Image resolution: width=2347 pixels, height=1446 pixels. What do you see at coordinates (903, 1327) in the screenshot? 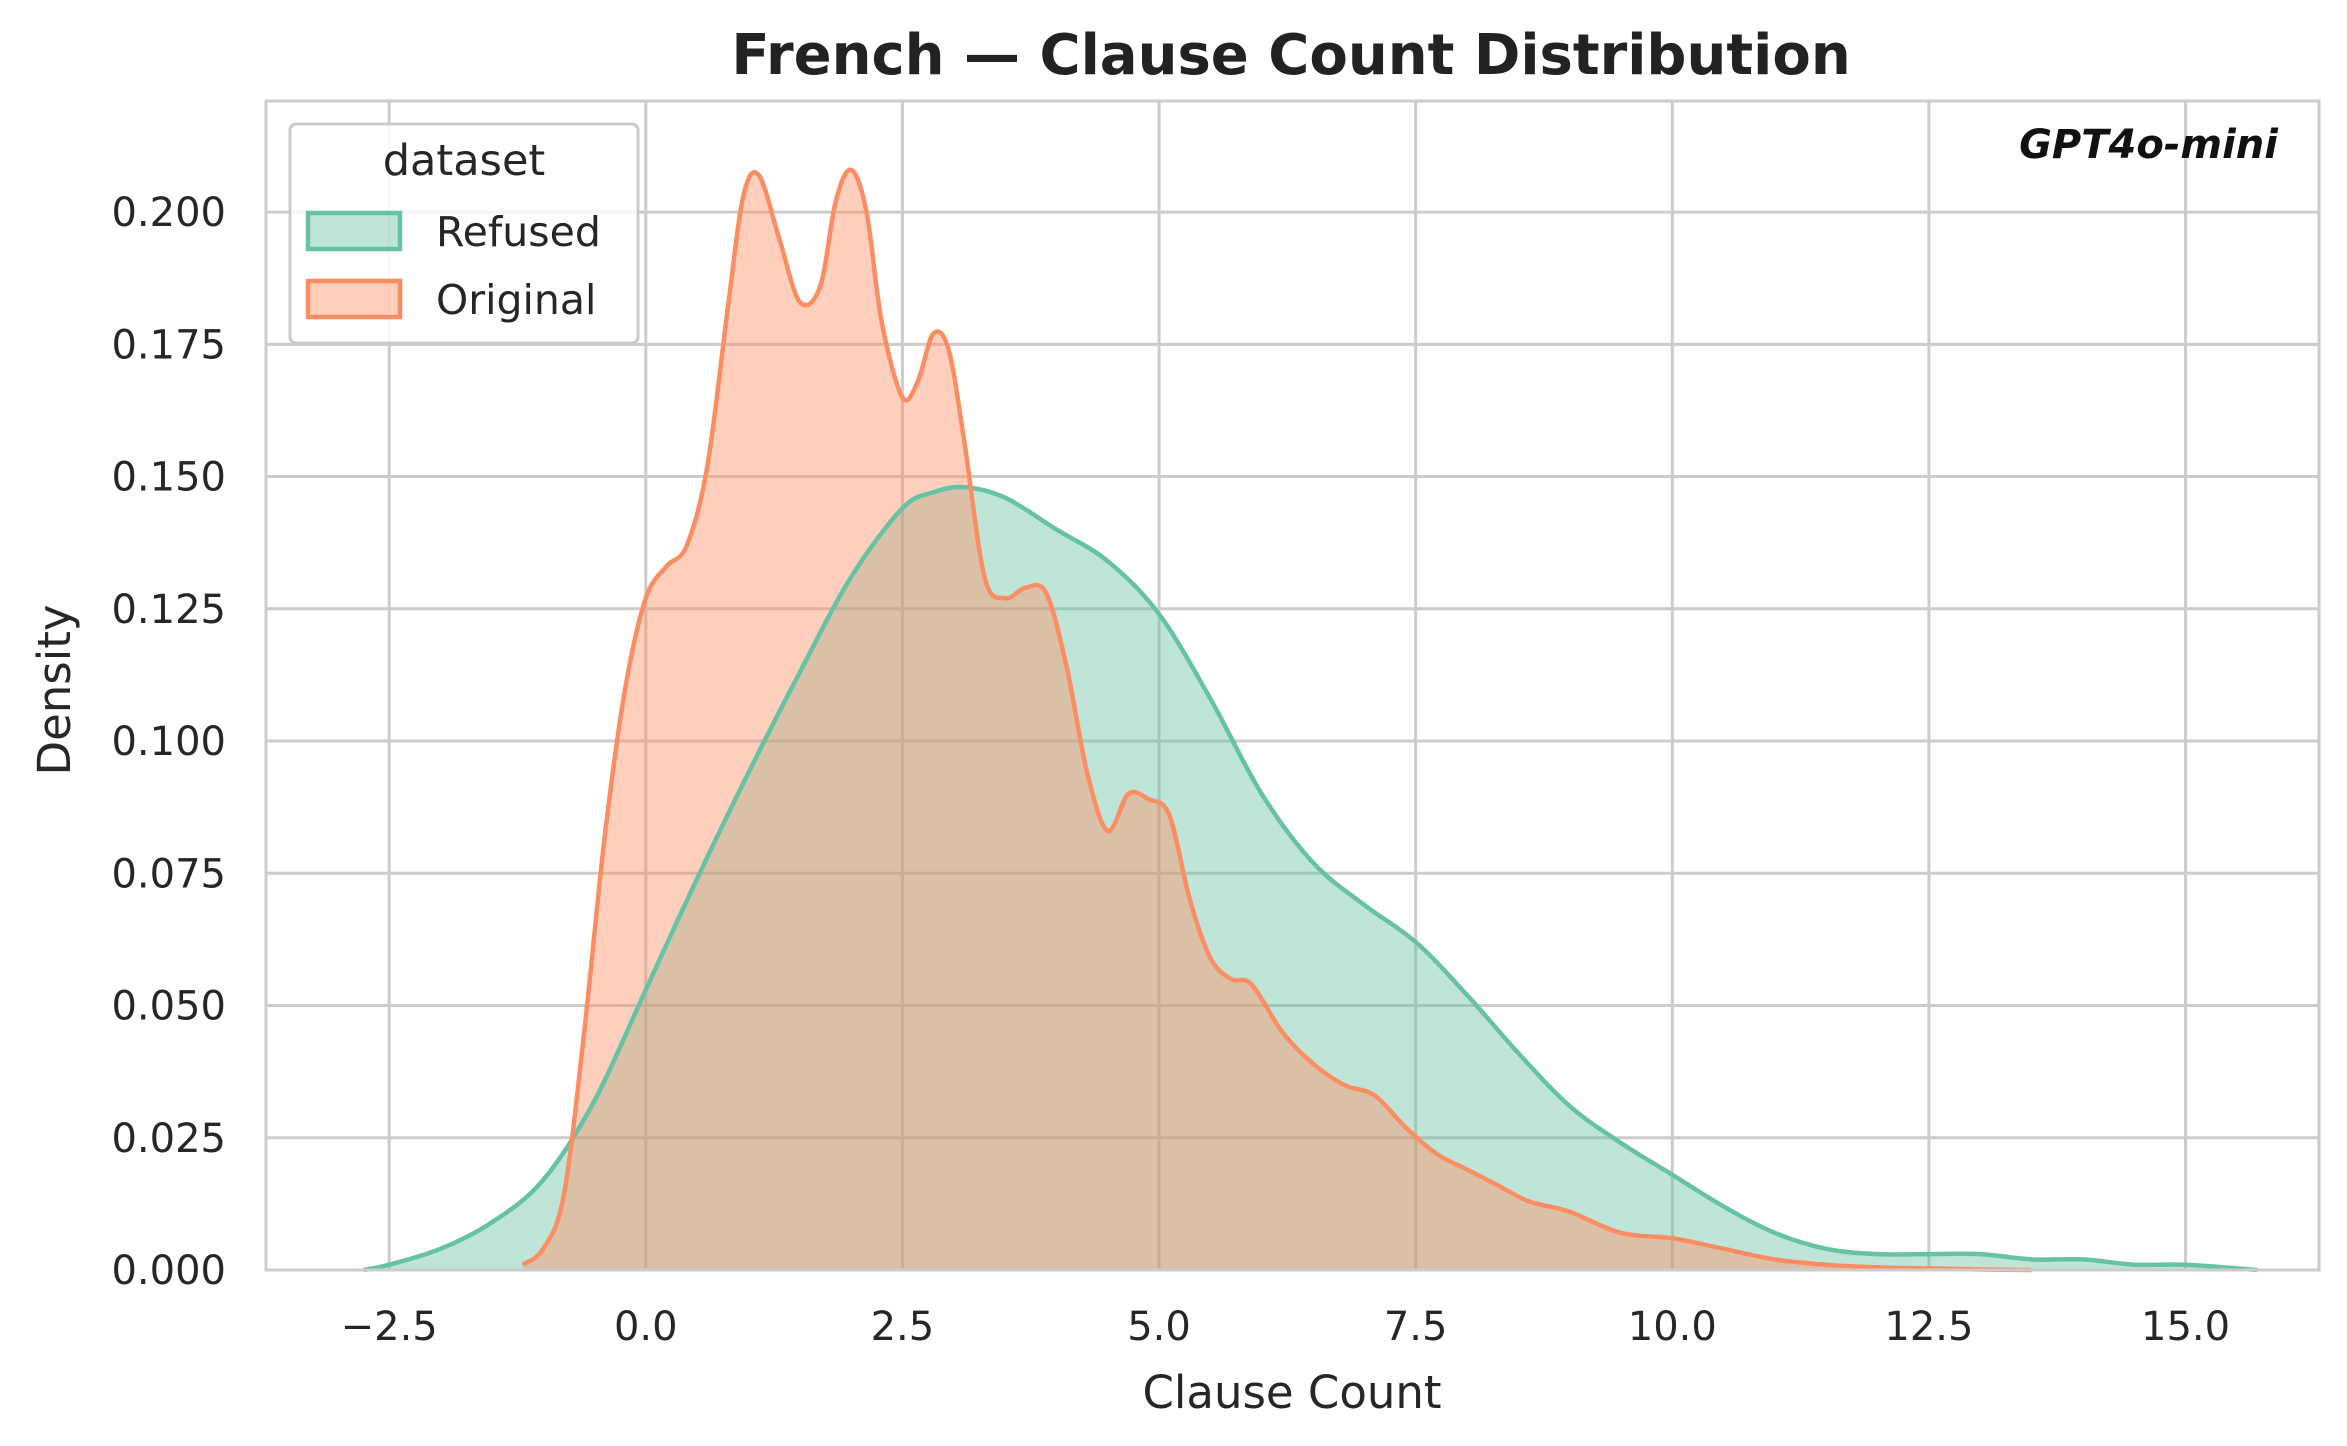
I see `x-tick-label: 2.5` at bounding box center [903, 1327].